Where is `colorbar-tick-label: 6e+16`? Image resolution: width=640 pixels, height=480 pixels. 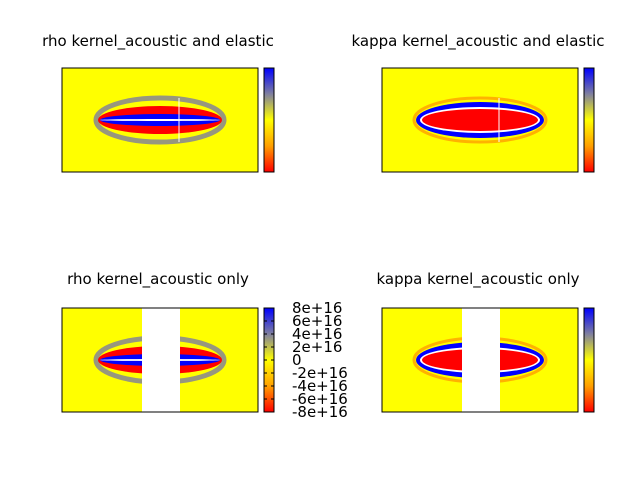
colorbar-tick-label: 6e+16 is located at coordinates (317, 321).